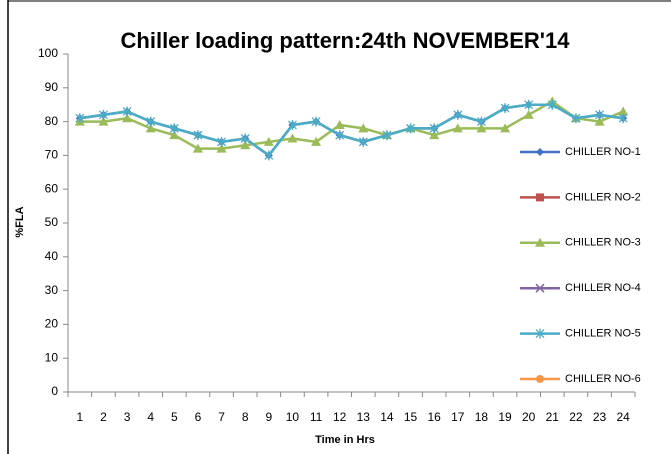  I want to click on x-tick-label: 21, so click(553, 417).